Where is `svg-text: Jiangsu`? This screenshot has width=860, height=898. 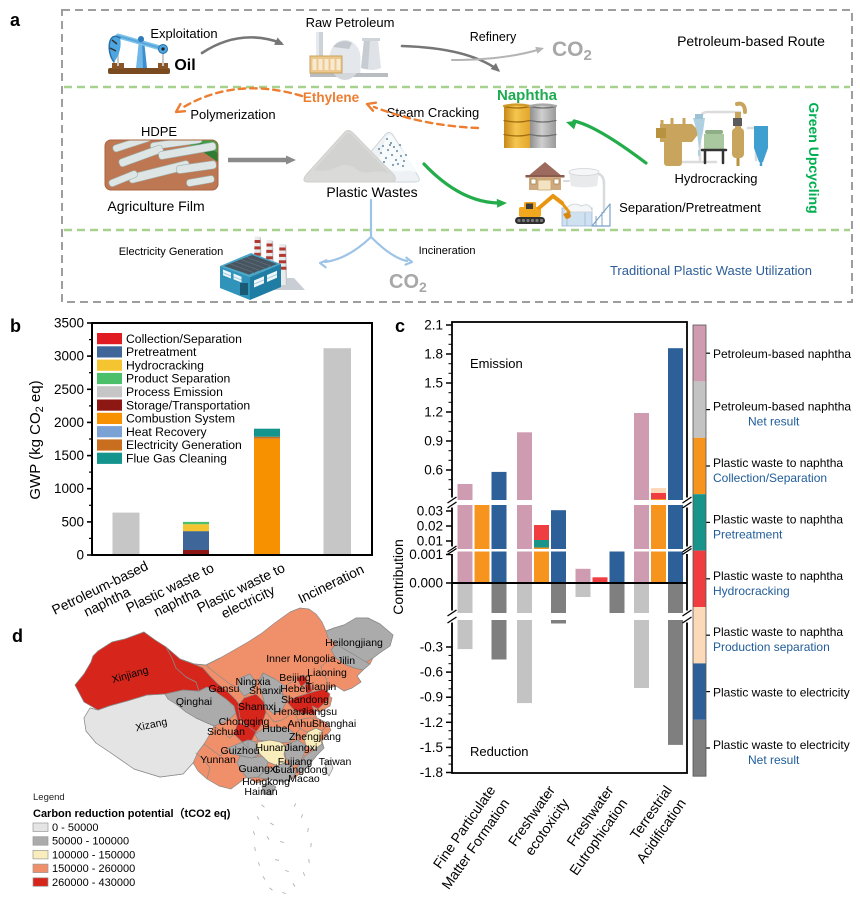
svg-text: Jiangsu is located at coordinates (319, 712).